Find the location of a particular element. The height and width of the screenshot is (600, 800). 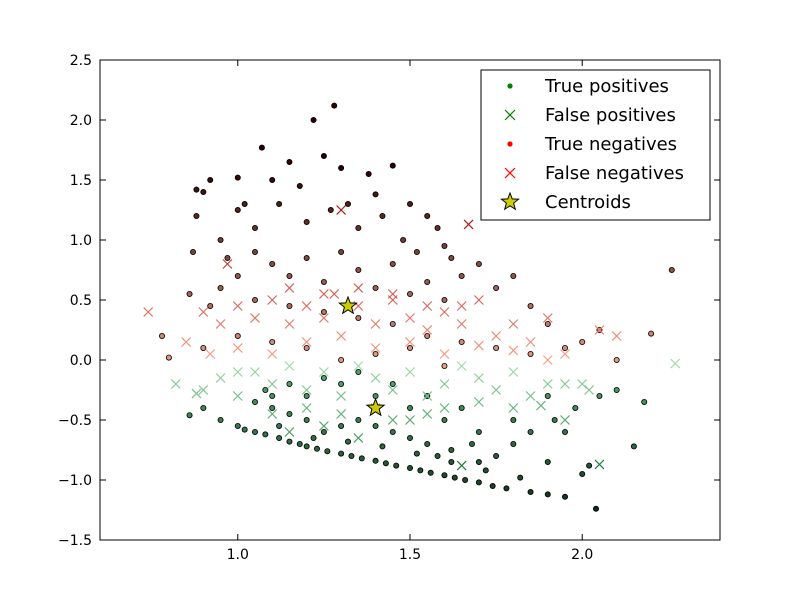

y-tick-label: 1.5 is located at coordinates (81, 181).